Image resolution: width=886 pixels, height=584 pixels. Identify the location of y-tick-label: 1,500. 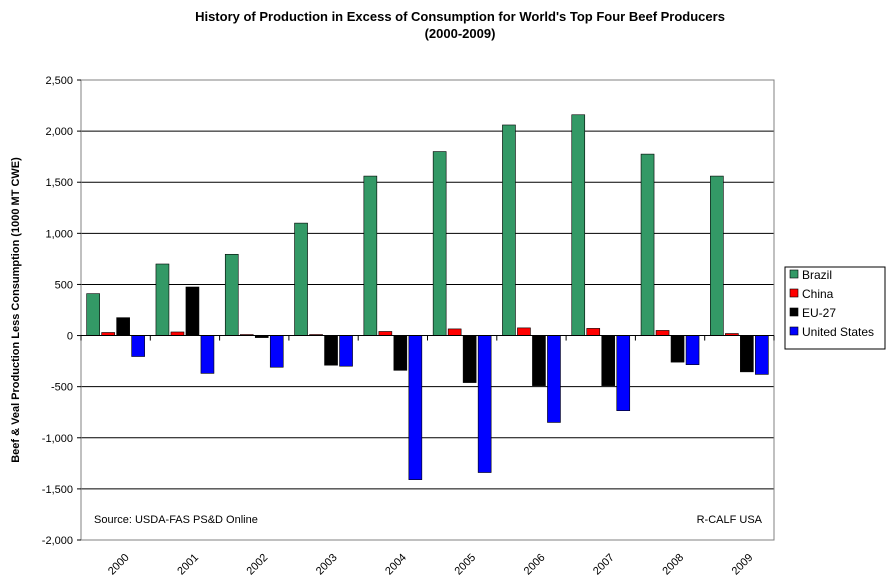
(59, 183).